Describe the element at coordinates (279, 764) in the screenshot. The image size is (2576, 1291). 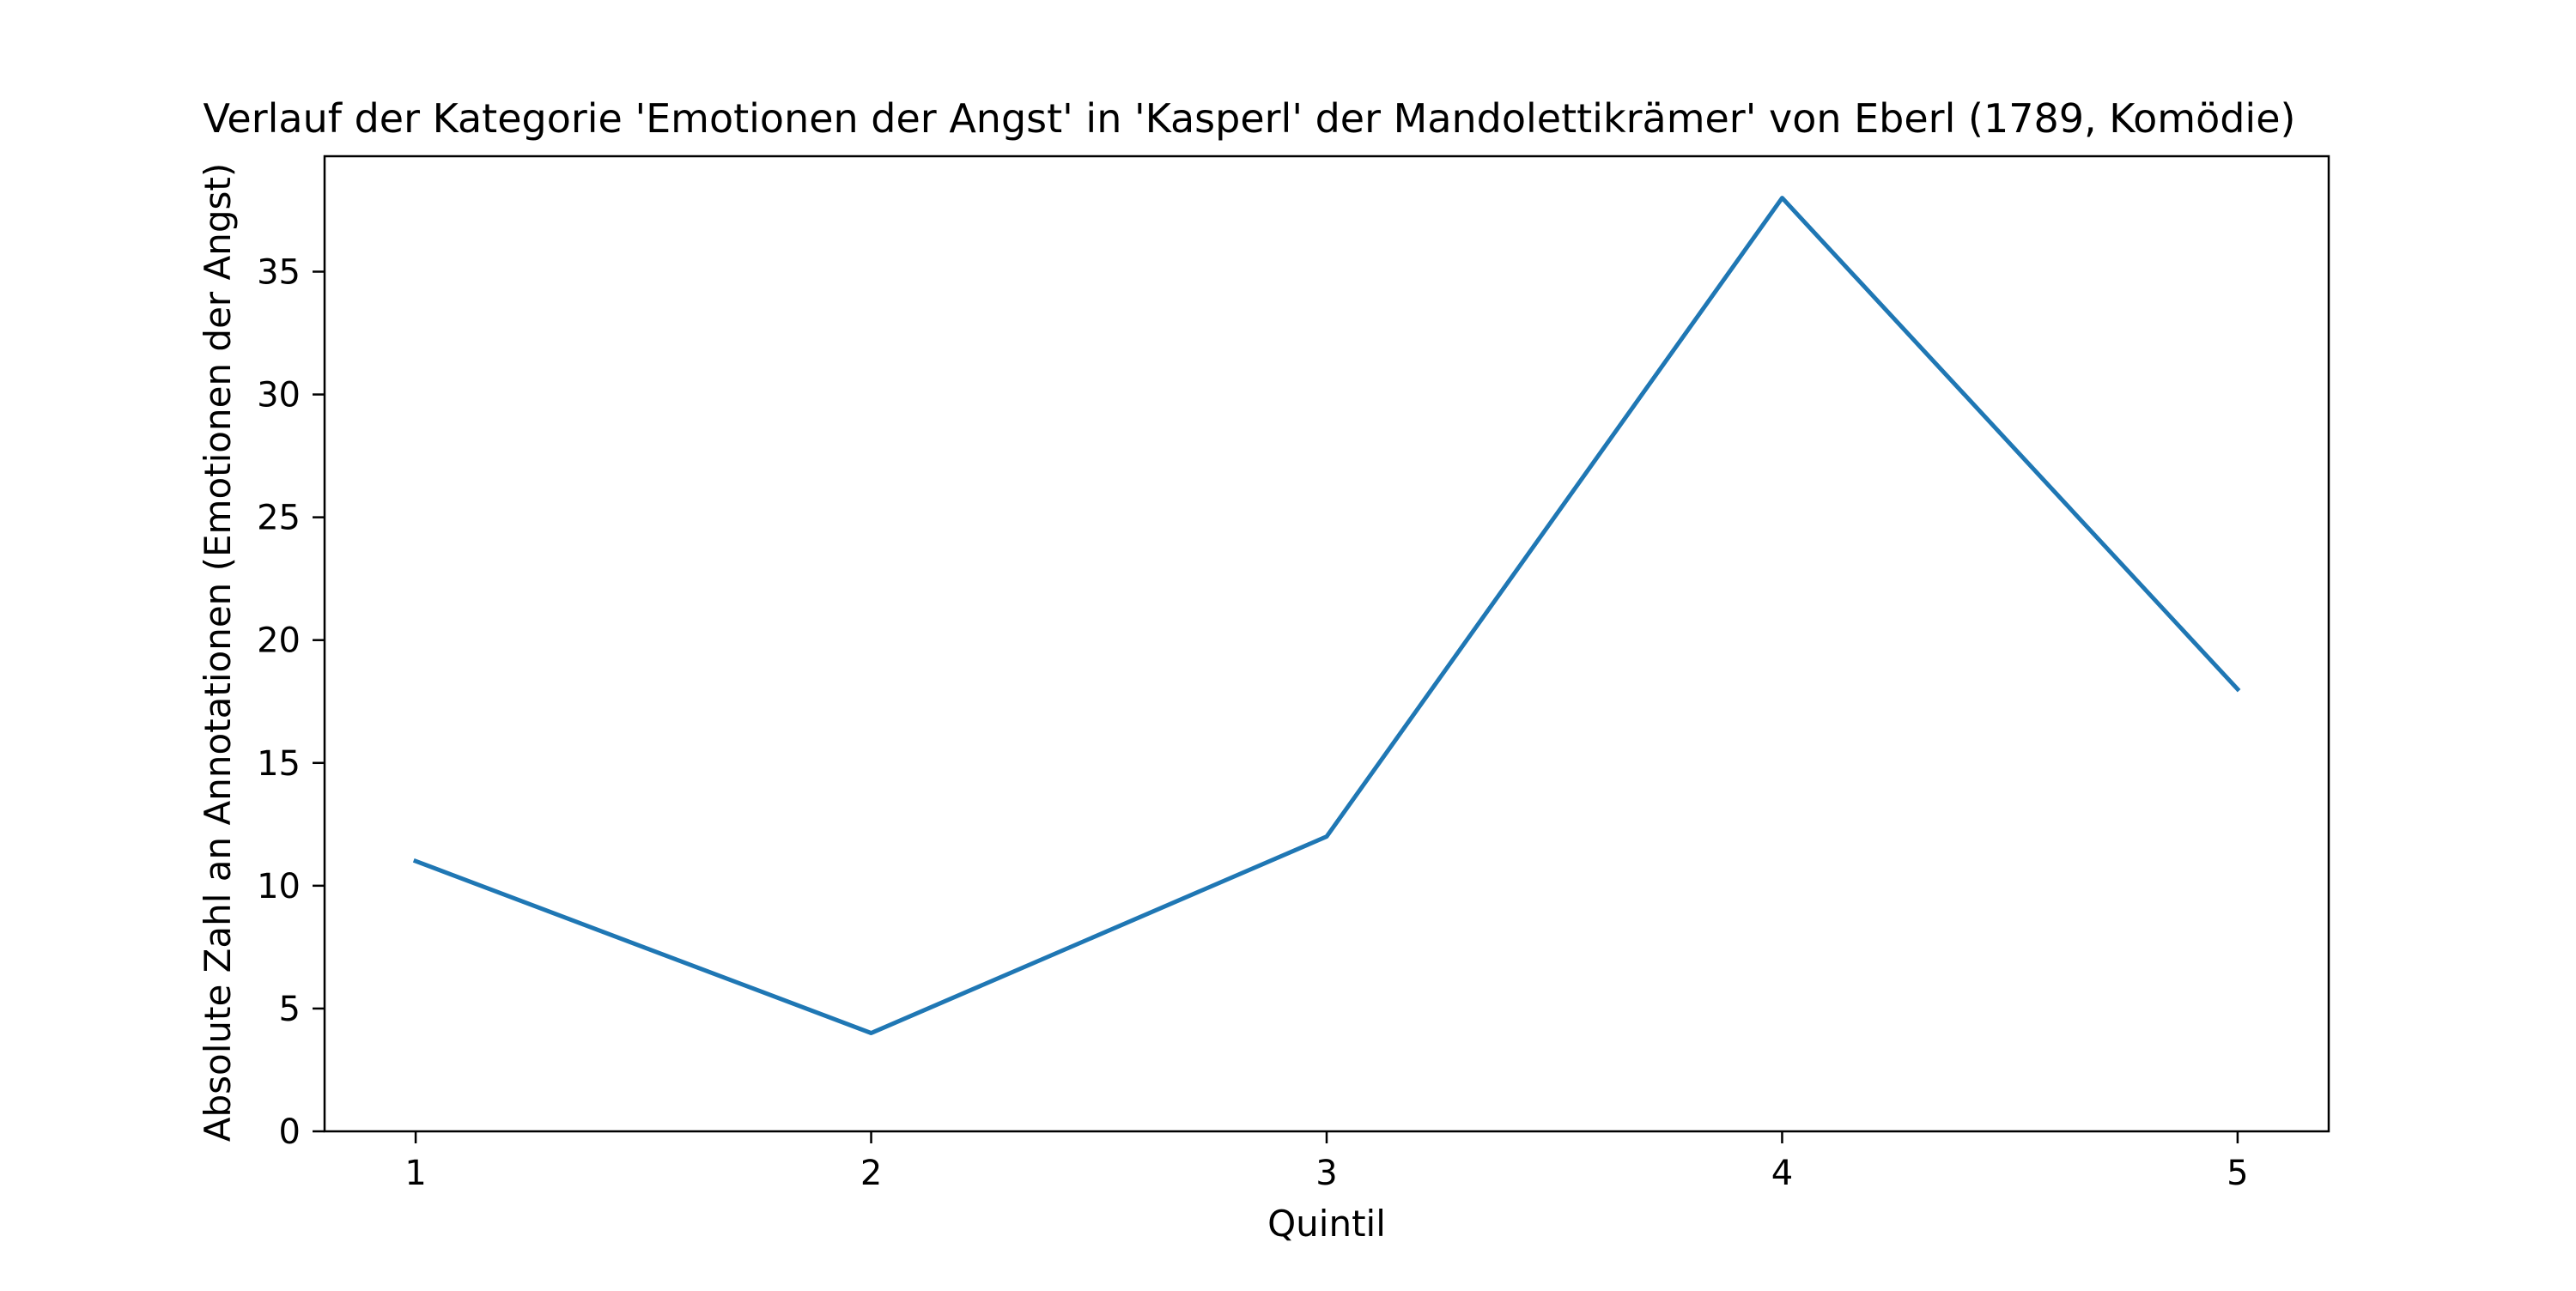
I see `y-tick-label: 15` at that location.